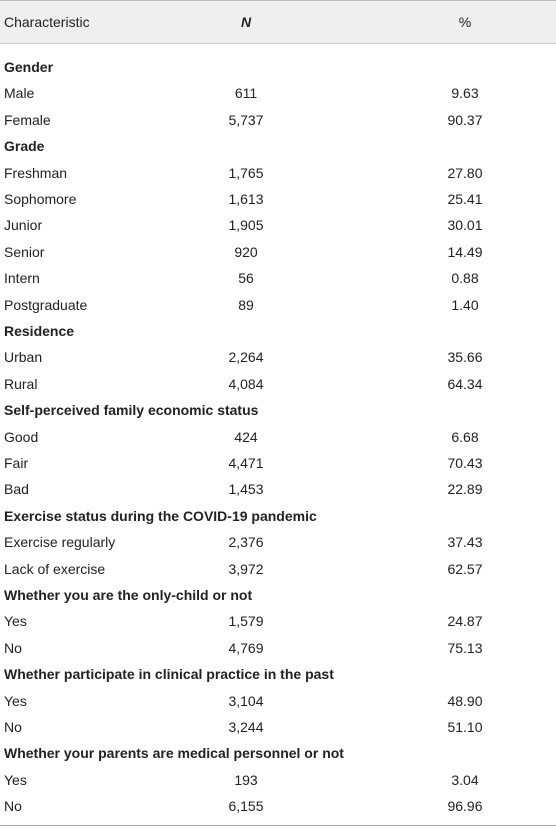  Describe the element at coordinates (39, 331) in the screenshot. I see `section-title: Residence` at that location.